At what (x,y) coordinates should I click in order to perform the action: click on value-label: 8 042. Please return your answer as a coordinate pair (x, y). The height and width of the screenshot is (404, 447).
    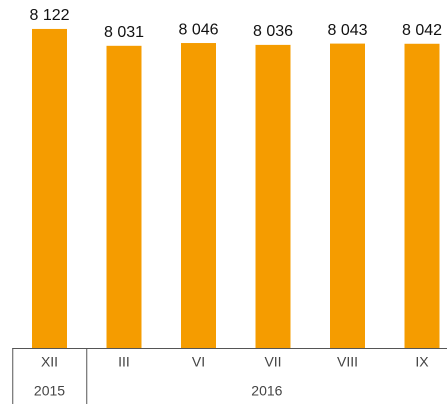
    Looking at the image, I should click on (422, 30).